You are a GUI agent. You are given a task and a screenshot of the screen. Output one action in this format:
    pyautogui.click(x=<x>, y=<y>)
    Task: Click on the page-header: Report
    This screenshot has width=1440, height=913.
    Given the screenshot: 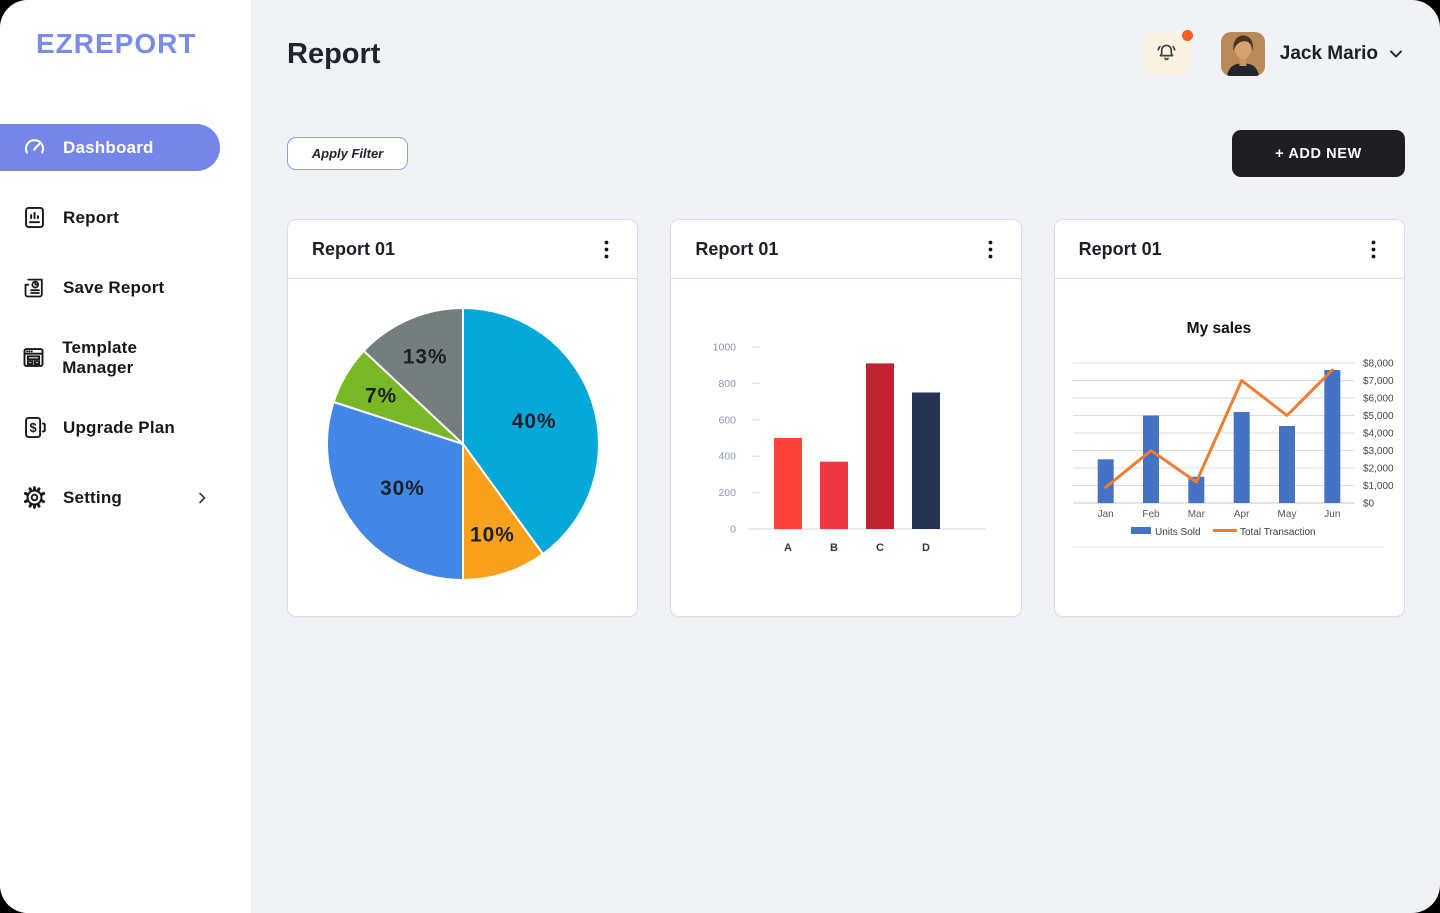 What is the action you would take?
    pyautogui.click(x=846, y=53)
    